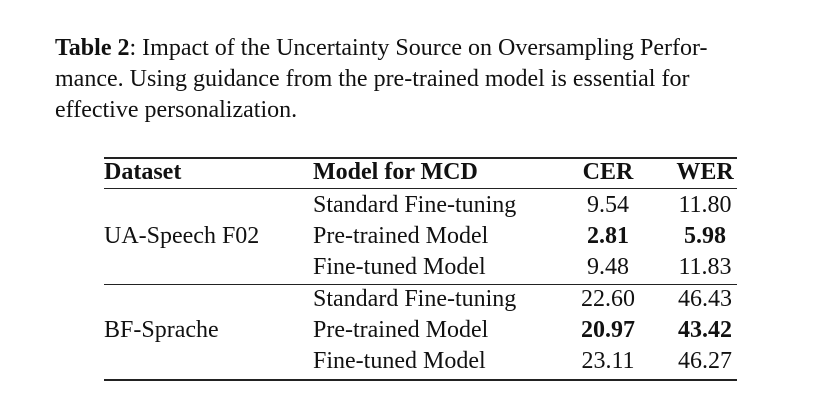  I want to click on cer-cell: 9.54, so click(608, 205).